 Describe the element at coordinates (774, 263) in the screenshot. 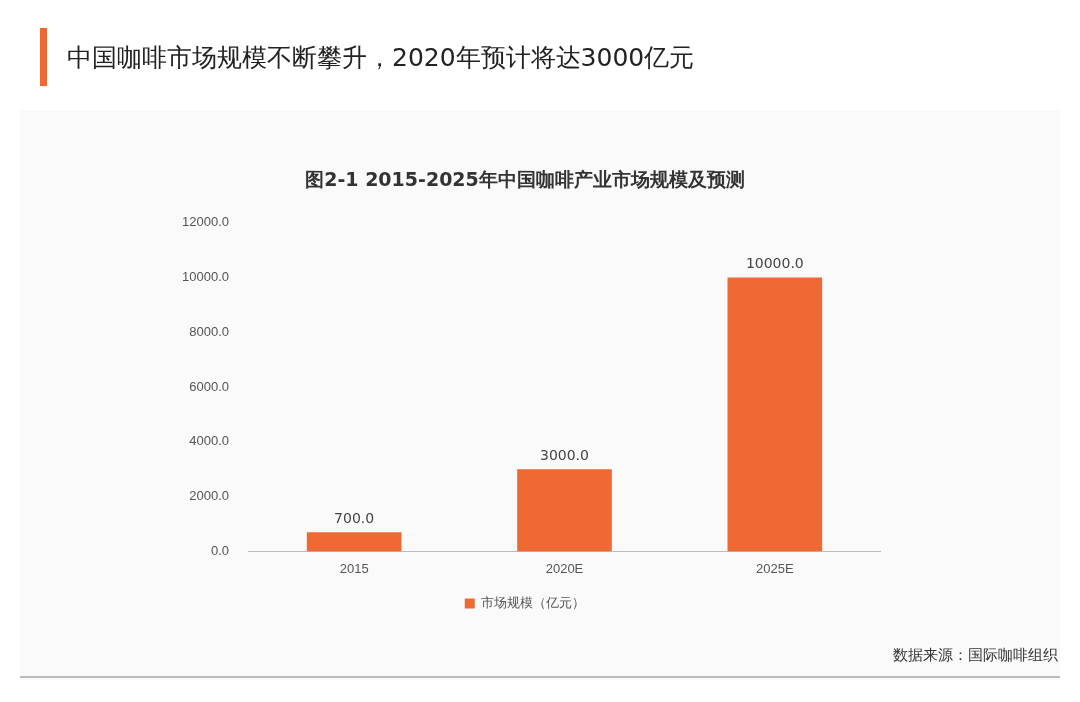

I see `data-label: 10000.0` at that location.